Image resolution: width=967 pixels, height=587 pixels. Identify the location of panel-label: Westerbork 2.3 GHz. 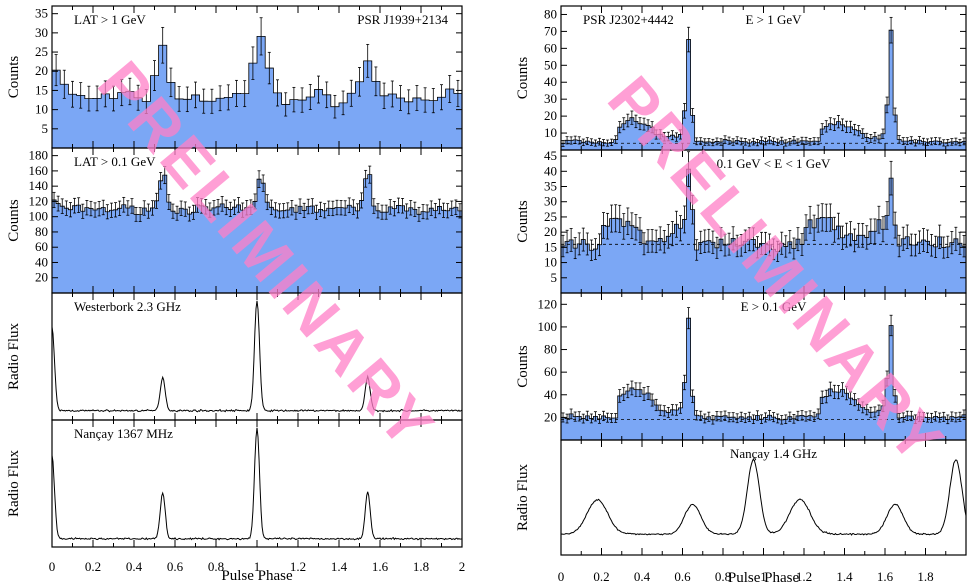
(127, 306).